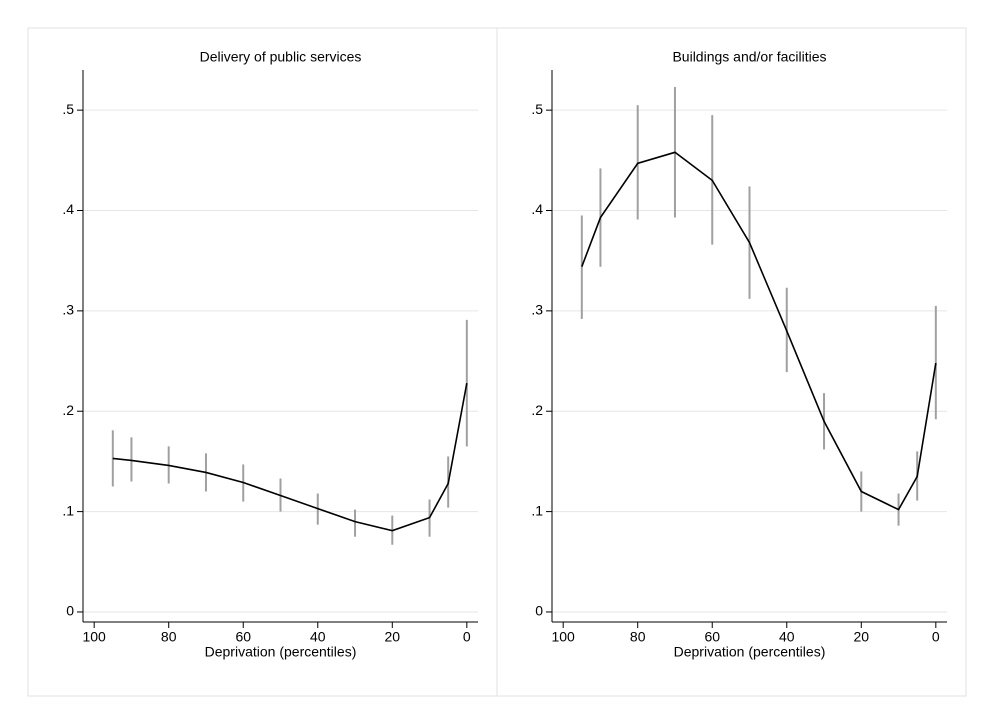 This screenshot has height=720, width=992. Describe the element at coordinates (281, 57) in the screenshot. I see `panel-title: Delivery of public services` at that location.